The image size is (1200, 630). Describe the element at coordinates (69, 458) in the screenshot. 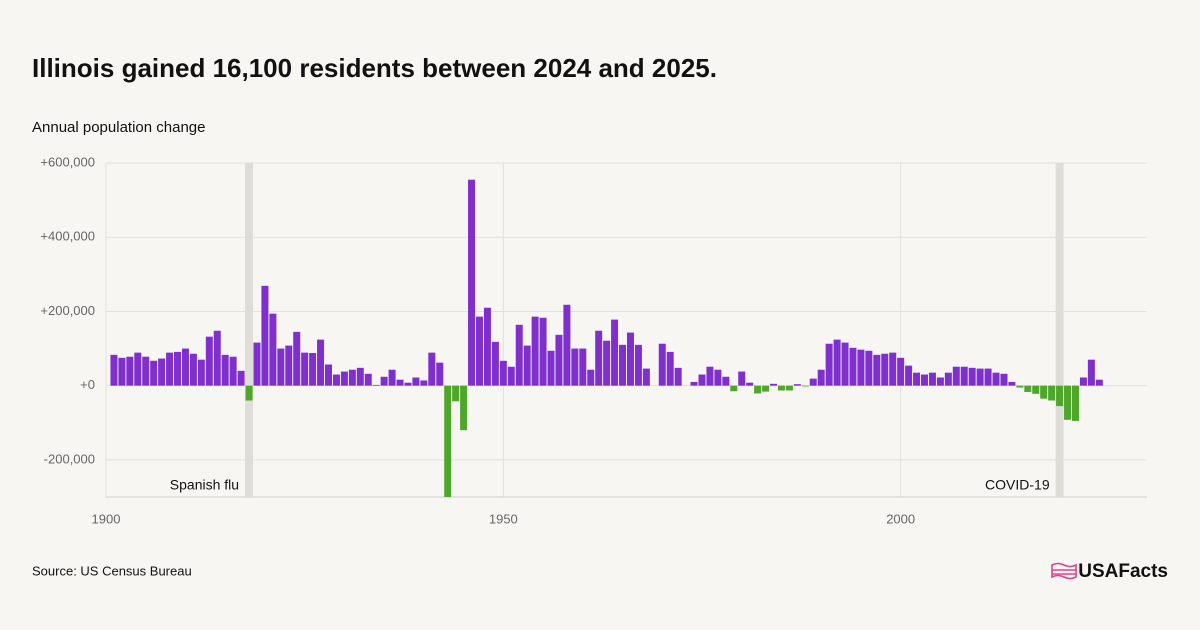

I see `y-tick-label: -200,000` at that location.